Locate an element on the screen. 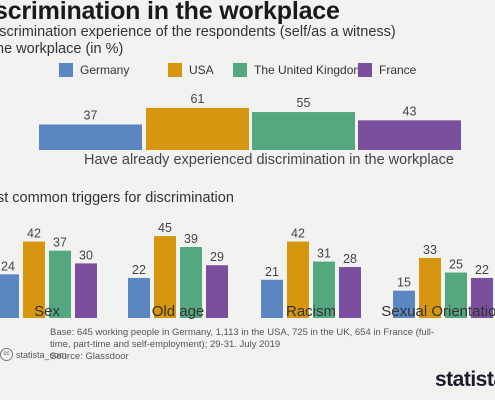 This screenshot has height=400, width=495. value-label-sexual-orientation-usa: 33 is located at coordinates (430, 250).